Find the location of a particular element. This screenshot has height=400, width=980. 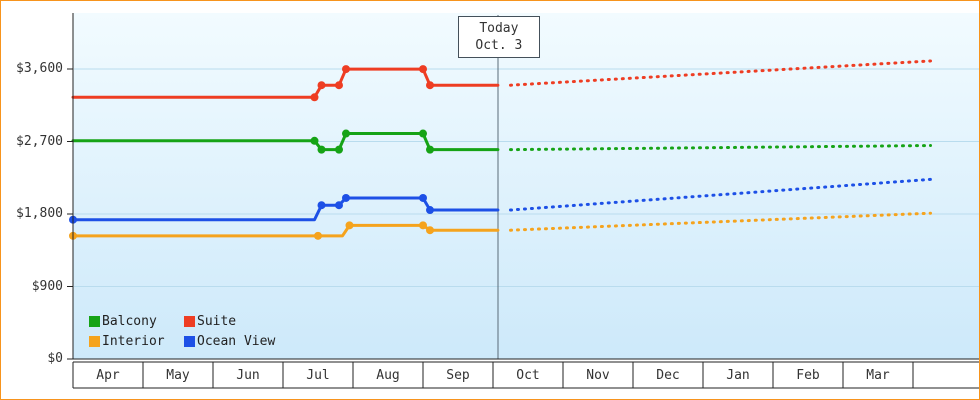

series-ocean-view-history-line is located at coordinates (285, 209).